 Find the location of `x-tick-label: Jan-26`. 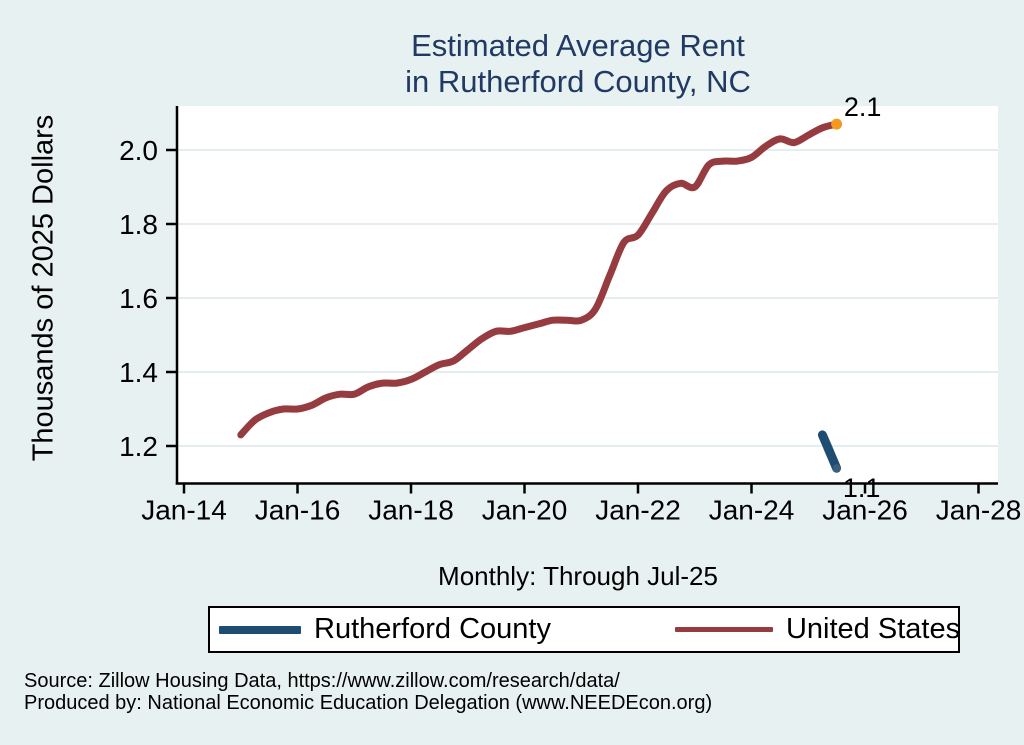

x-tick-label: Jan-26 is located at coordinates (865, 510).